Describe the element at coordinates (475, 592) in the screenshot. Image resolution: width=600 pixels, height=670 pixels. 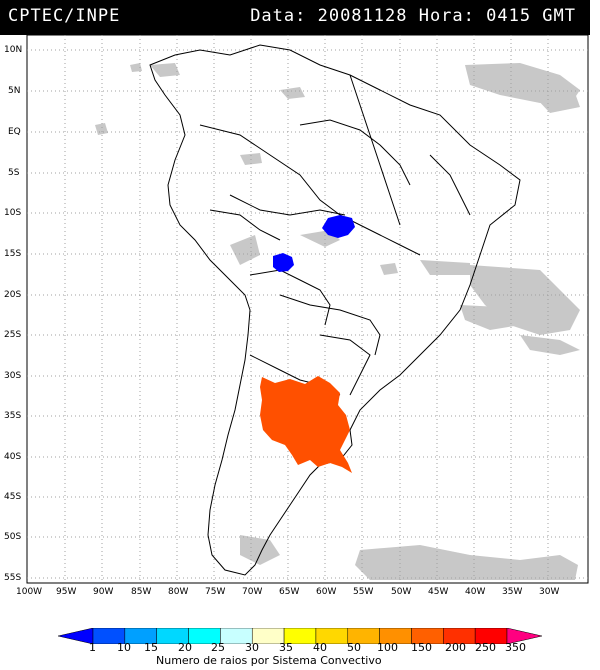
I see `lon-label: 40W` at that location.